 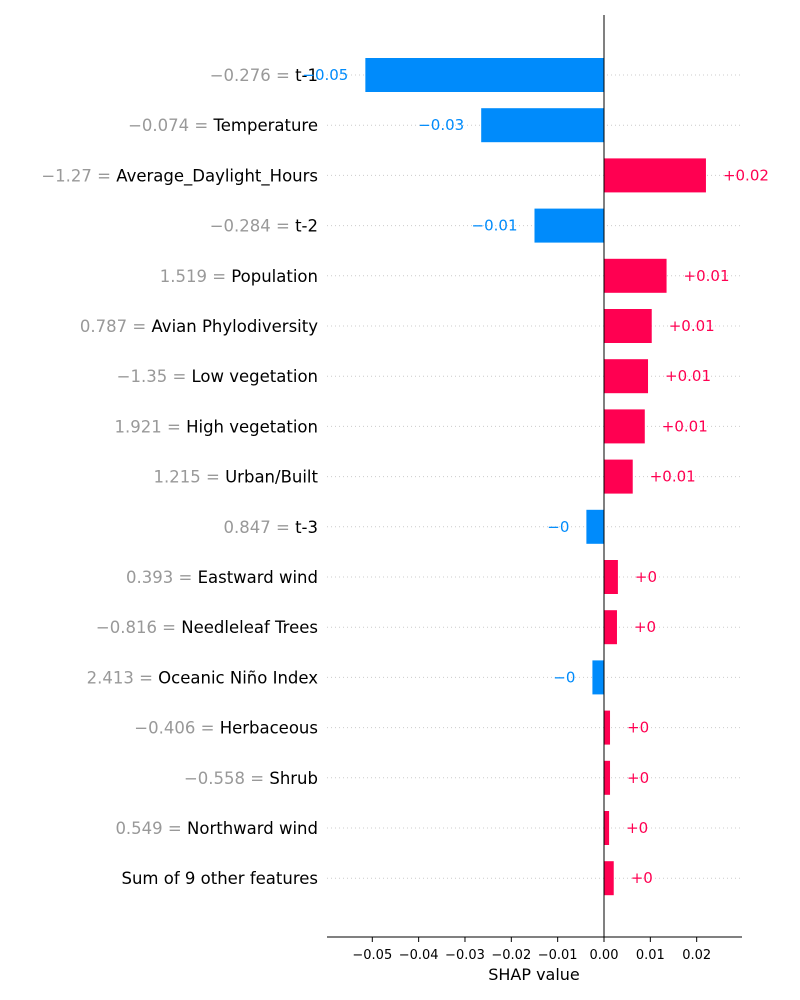 I want to click on feature-name: Sum of 9 other features, so click(x=219, y=878).